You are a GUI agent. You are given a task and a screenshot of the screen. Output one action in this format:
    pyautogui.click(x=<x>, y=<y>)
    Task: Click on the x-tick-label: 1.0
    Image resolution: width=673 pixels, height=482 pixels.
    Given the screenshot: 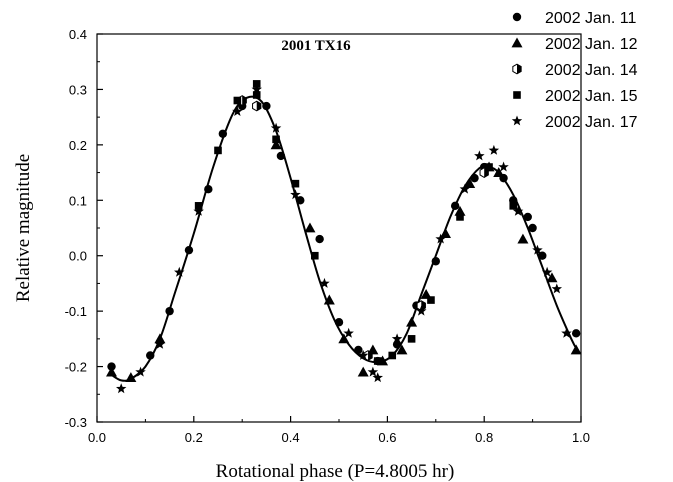 What is the action you would take?
    pyautogui.click(x=581, y=437)
    